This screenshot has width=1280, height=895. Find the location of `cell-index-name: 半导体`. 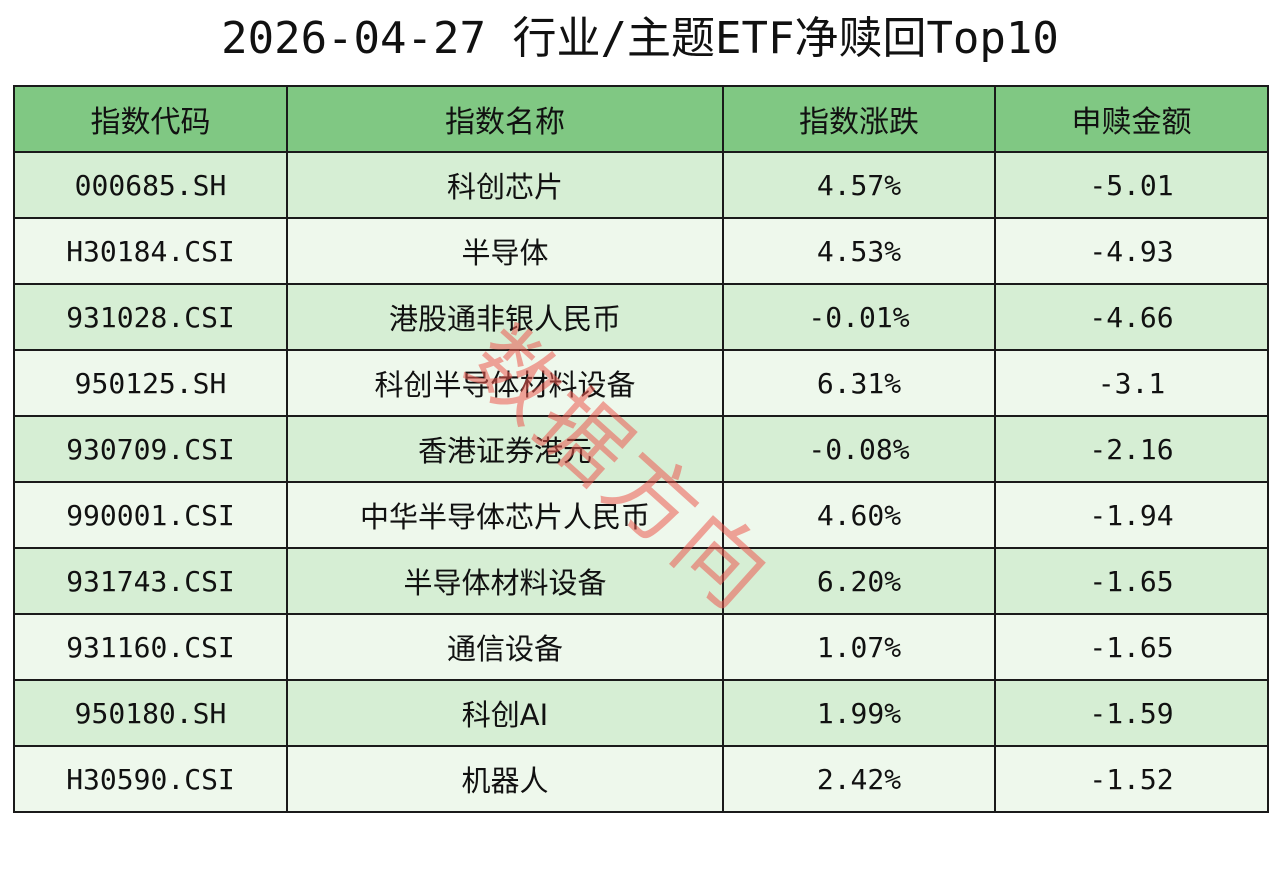

cell-index-name: 半导体 is located at coordinates (505, 251).